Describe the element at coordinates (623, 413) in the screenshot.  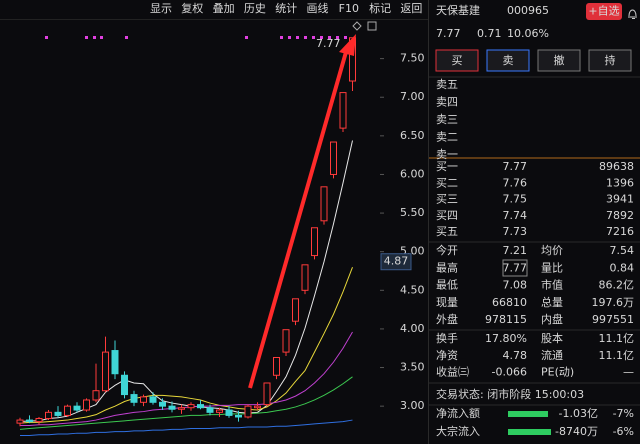
I see `flow-pct: -7%` at that location.